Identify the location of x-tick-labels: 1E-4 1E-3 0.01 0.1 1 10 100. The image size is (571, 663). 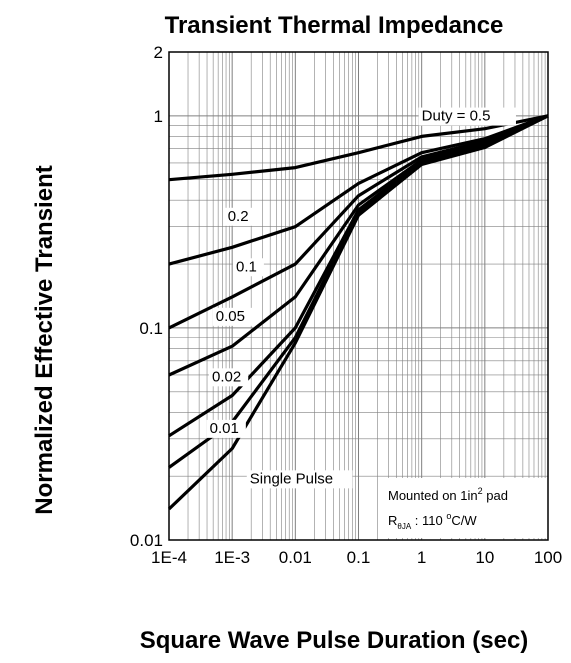
(356, 557).